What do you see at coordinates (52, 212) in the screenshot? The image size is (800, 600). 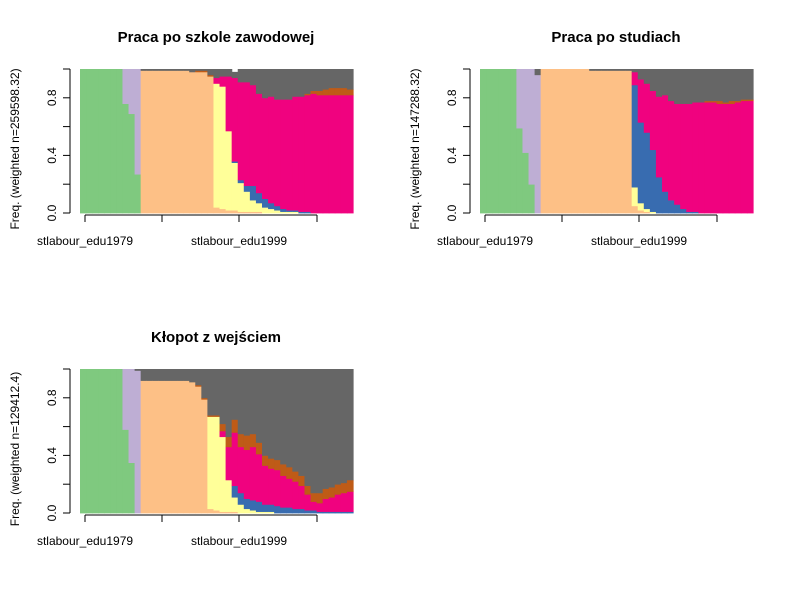 I see `y-tick-label: 0.0` at bounding box center [52, 212].